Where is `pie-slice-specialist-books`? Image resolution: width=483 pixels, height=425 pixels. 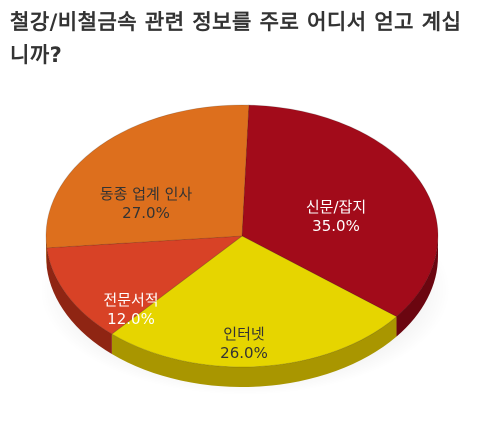
pie-slice-specialist-books is located at coordinates (145, 285).